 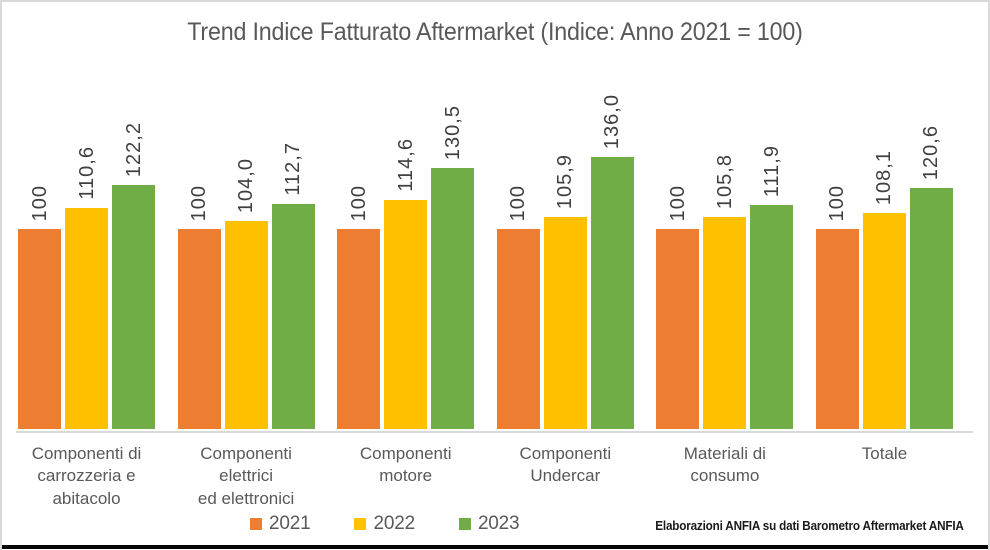 I want to click on bar-column-2023: 130,5, so click(x=453, y=266).